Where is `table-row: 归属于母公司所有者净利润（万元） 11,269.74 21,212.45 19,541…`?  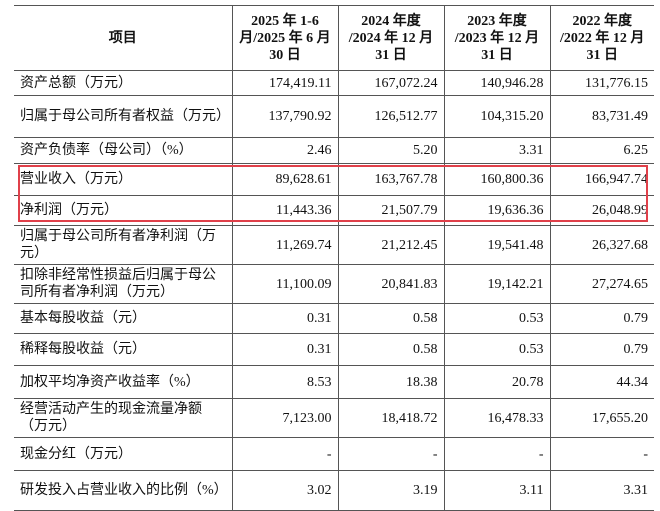
table-row: 归属于母公司所有者净利润（万元） 11,269.74 21,212.45 19,541… is located at coordinates (334, 245).